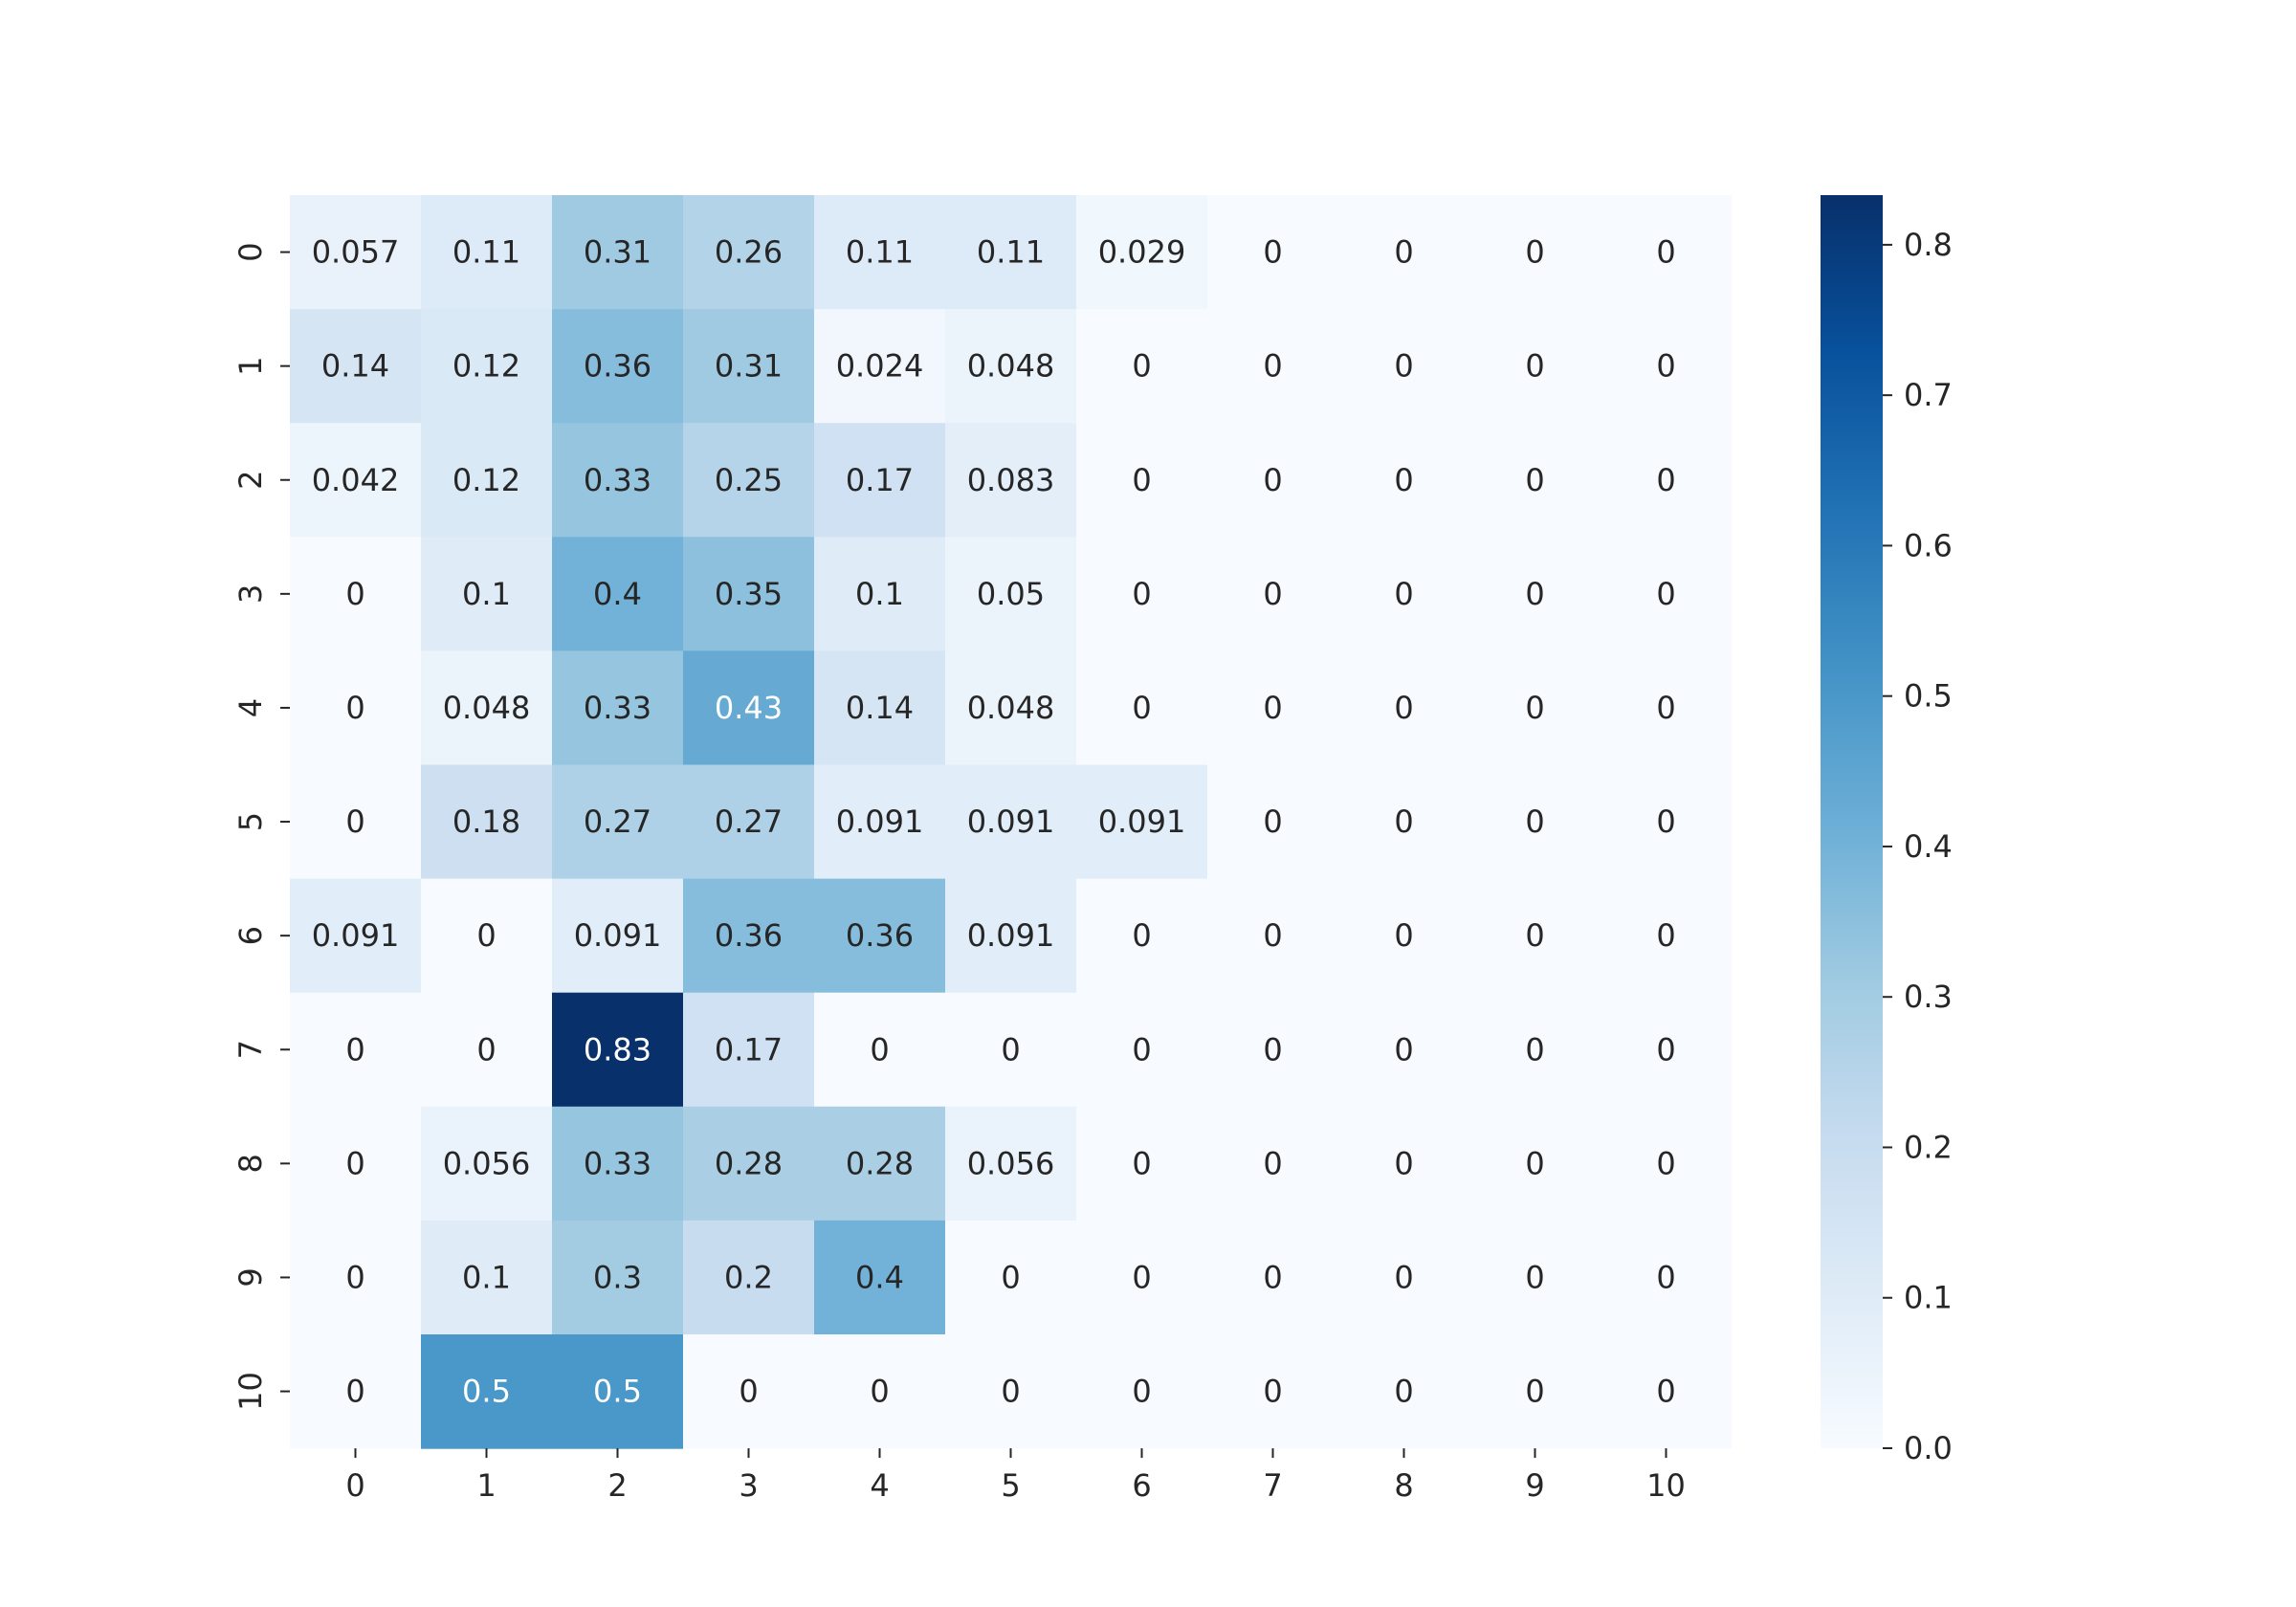 The width and height of the screenshot is (2296, 1607). Describe the element at coordinates (486, 1277) in the screenshot. I see `cell-value-label: 0.1` at that location.